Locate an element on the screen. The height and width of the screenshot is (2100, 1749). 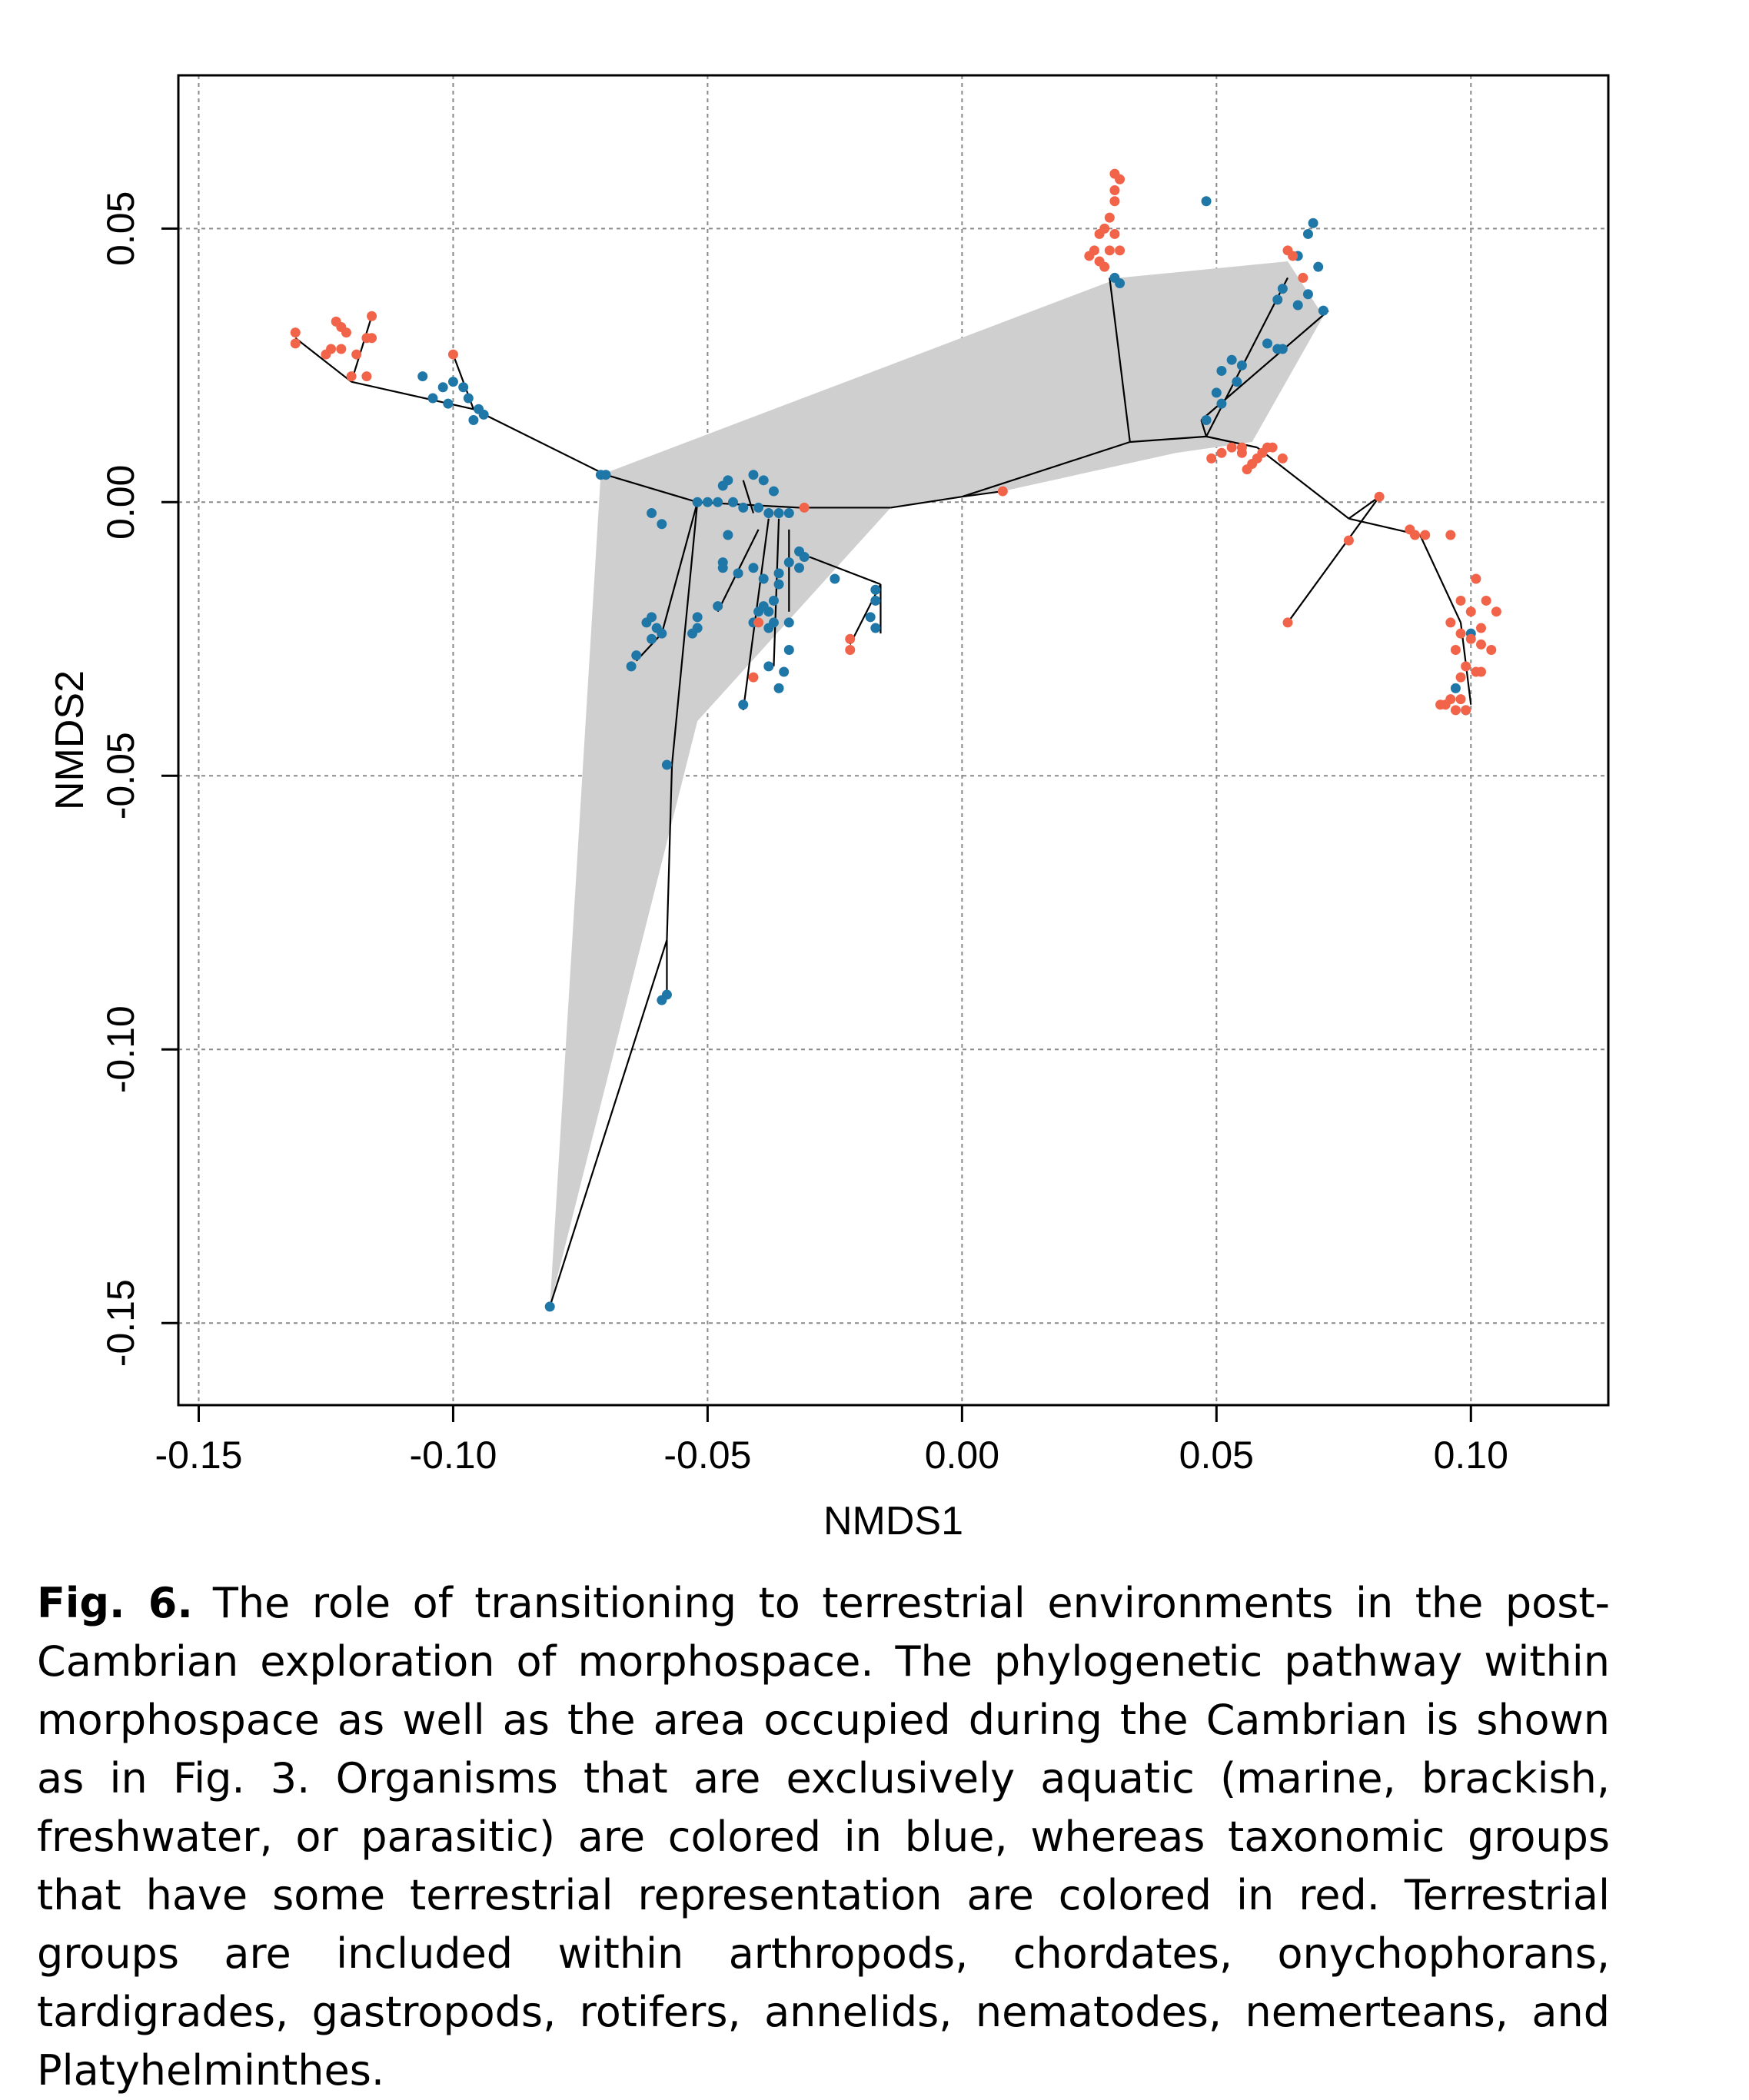
y-tick-label-0: -0.15 is located at coordinates (120, 1323).